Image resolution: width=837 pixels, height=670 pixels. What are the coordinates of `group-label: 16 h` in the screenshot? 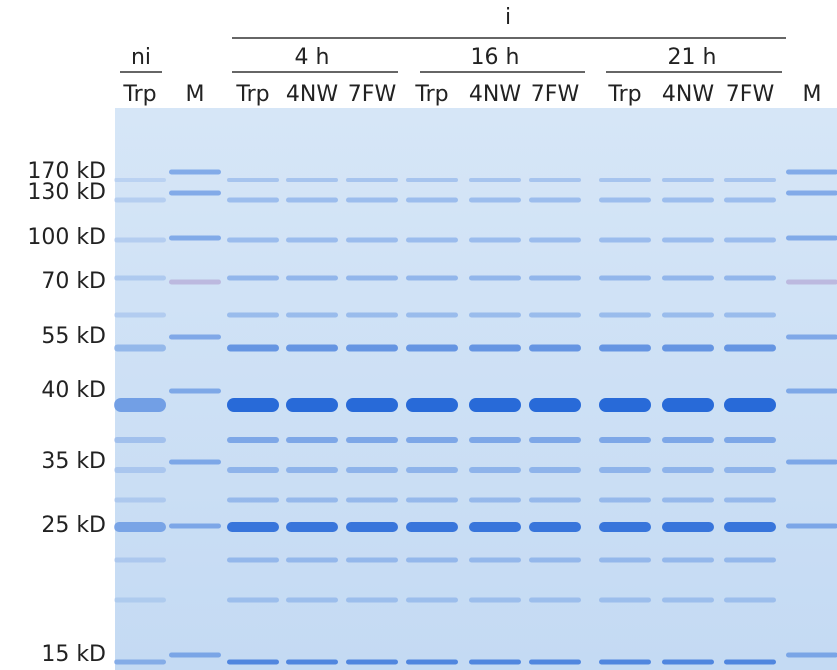 It's located at (495, 57).